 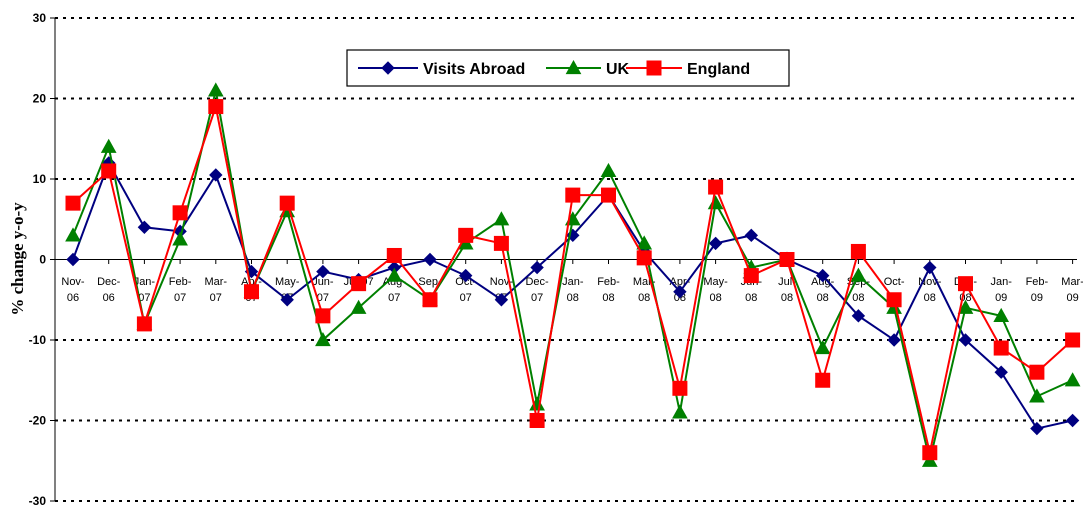 What do you see at coordinates (40, 179) in the screenshot?
I see `y-tick-label: 10` at bounding box center [40, 179].